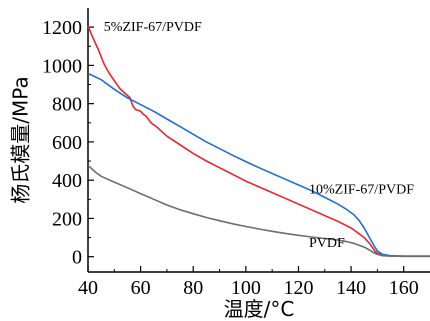 The width and height of the screenshot is (430, 321). Describe the element at coordinates (259, 309) in the screenshot. I see `x-axis-title: 温度/°C` at that location.